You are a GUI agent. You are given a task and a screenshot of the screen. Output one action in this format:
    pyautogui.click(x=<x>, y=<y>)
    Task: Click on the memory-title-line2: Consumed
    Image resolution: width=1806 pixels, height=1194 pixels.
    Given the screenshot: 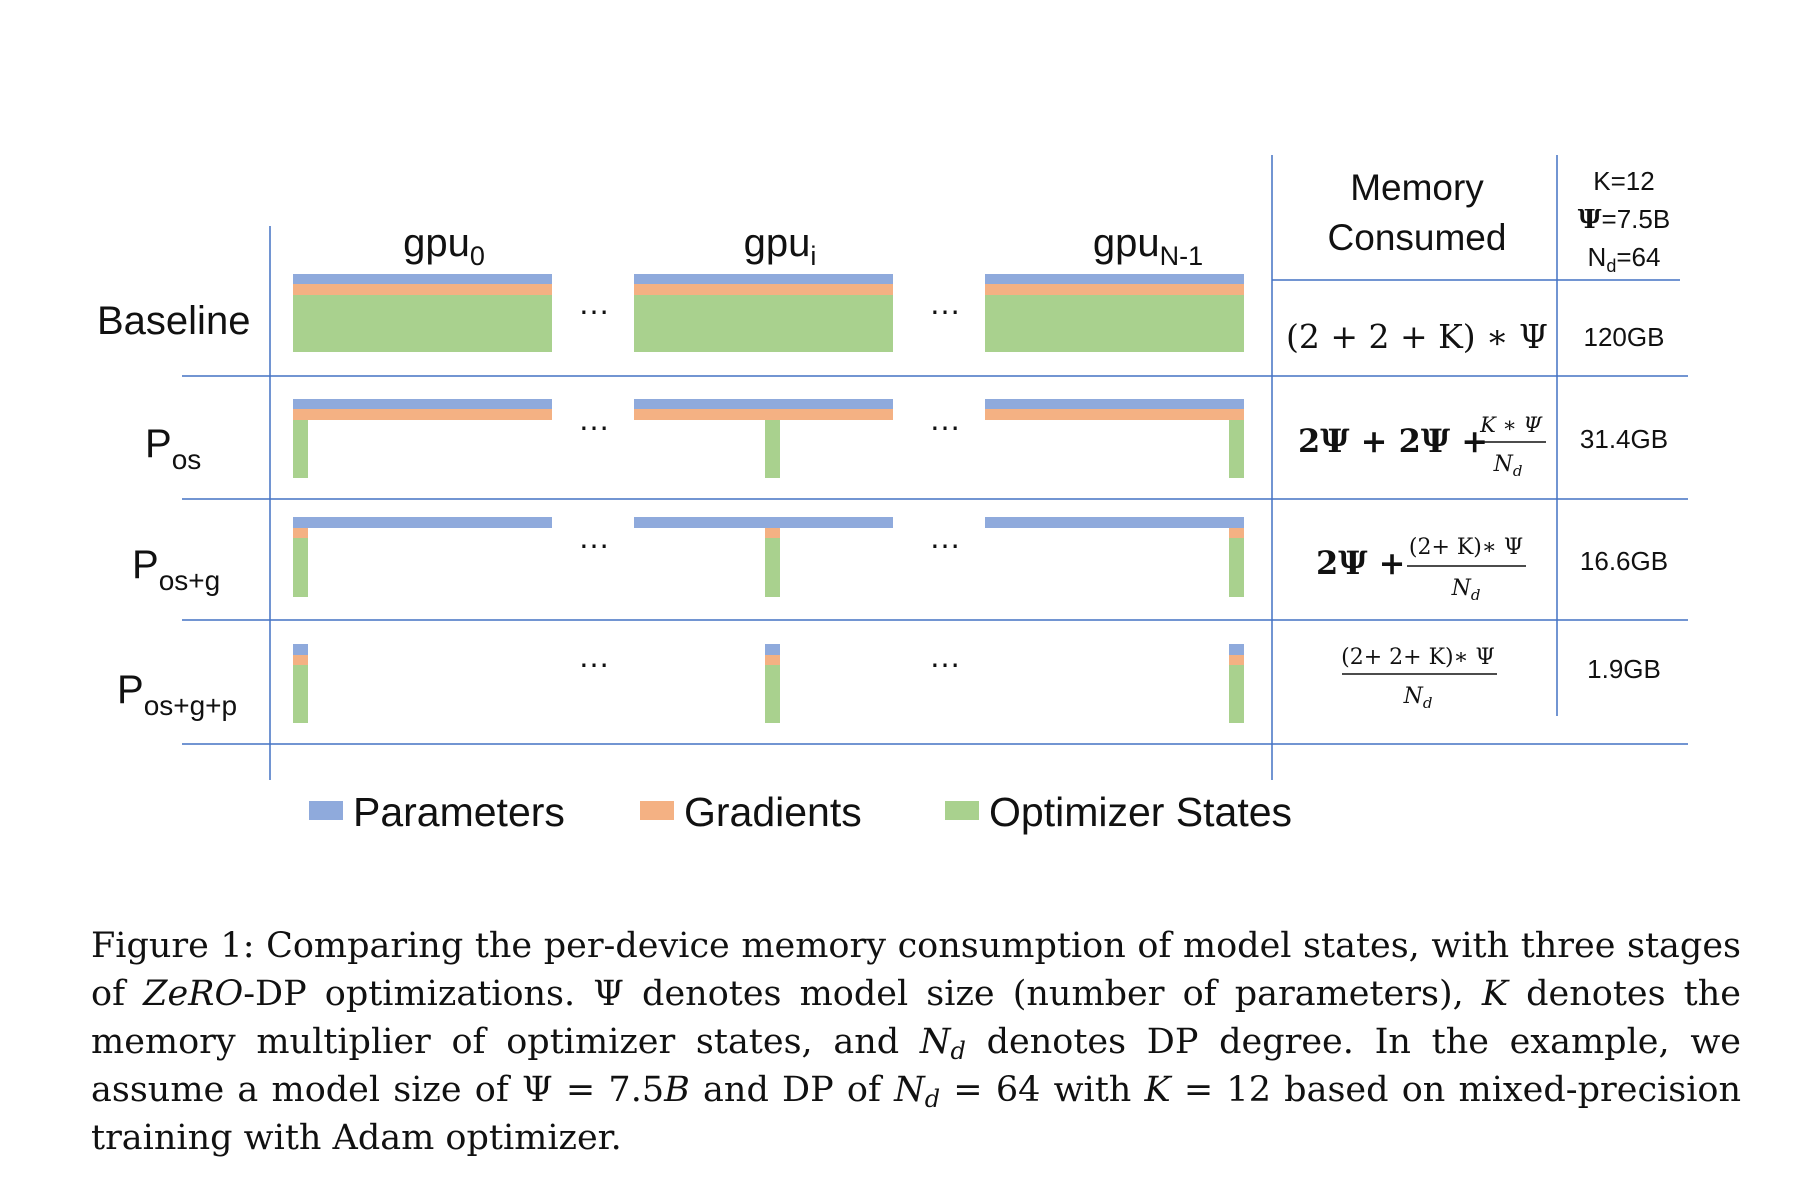 What is the action you would take?
    pyautogui.click(x=1417, y=237)
    